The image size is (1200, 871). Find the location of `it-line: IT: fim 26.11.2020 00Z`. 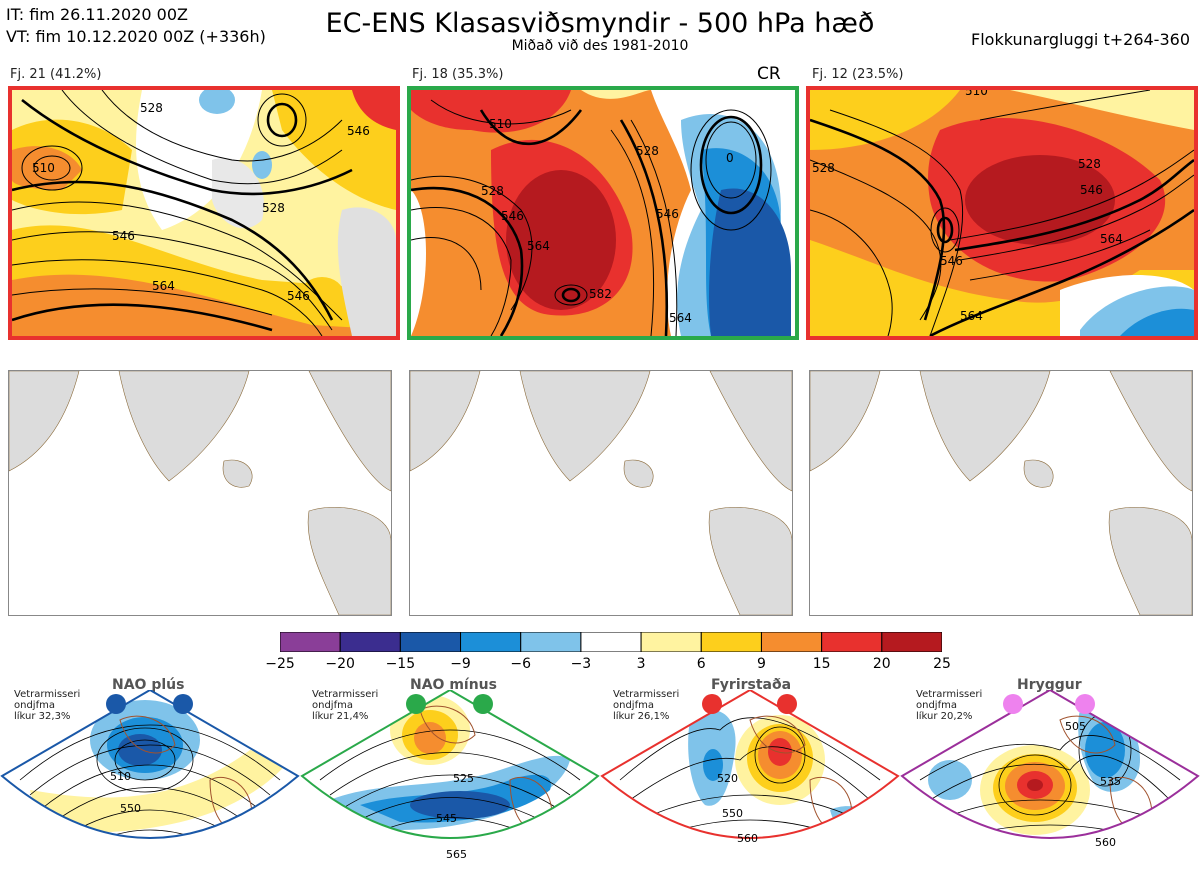

it-line: IT: fim 26.11.2020 00Z is located at coordinates (97, 14).